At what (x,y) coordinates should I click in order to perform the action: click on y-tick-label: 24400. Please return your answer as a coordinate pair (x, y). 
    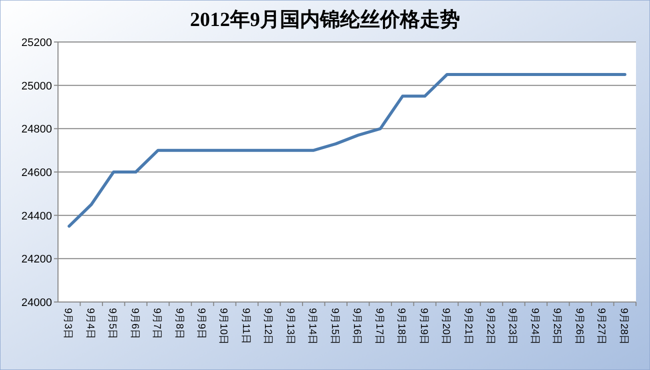
    Looking at the image, I should click on (36, 216).